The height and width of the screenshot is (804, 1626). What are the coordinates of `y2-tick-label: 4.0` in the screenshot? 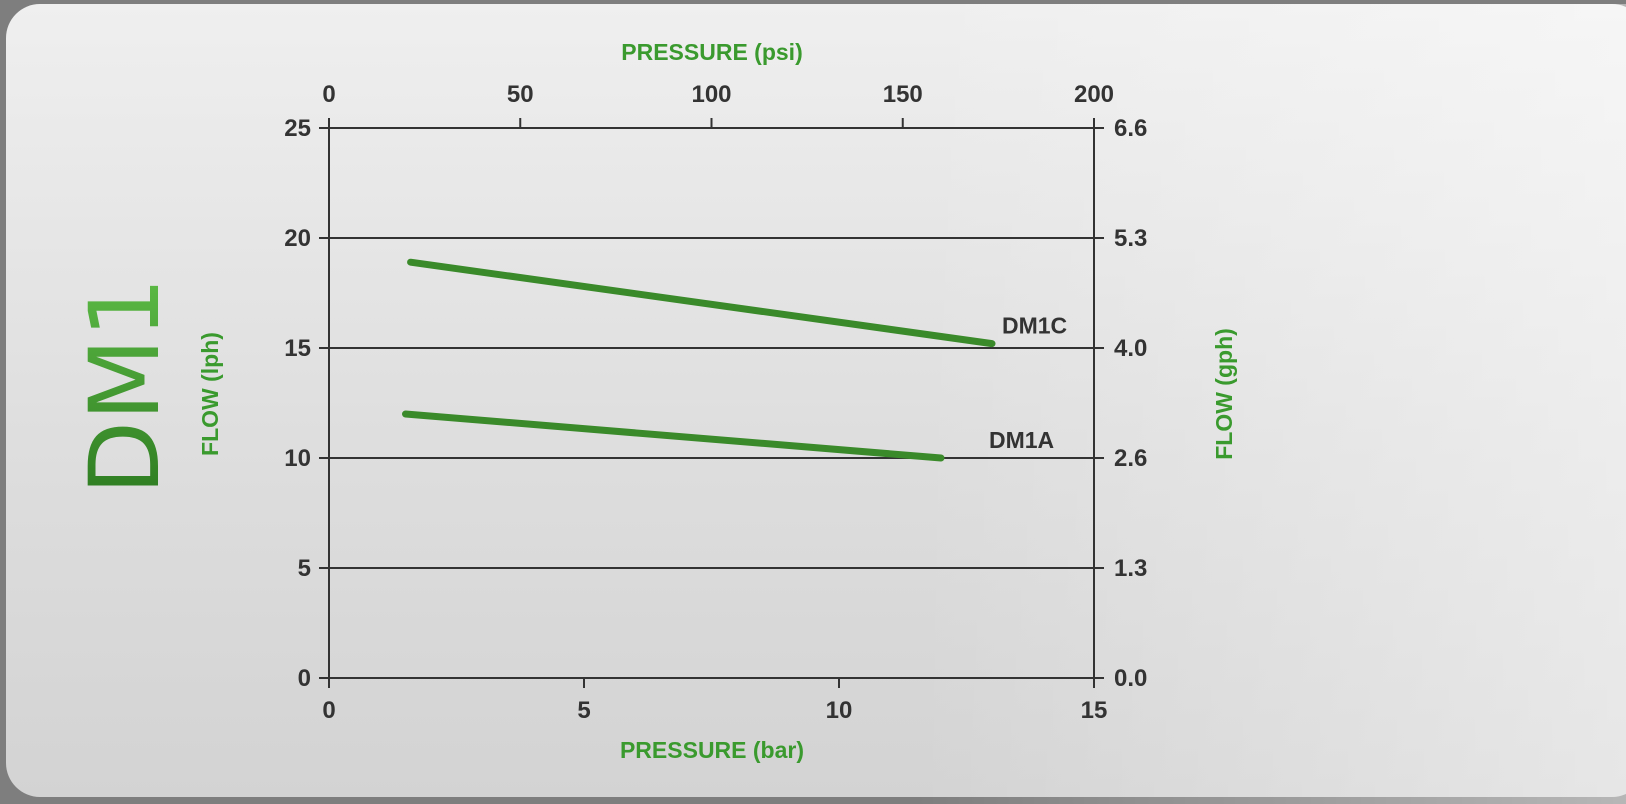 It's located at (1130, 348).